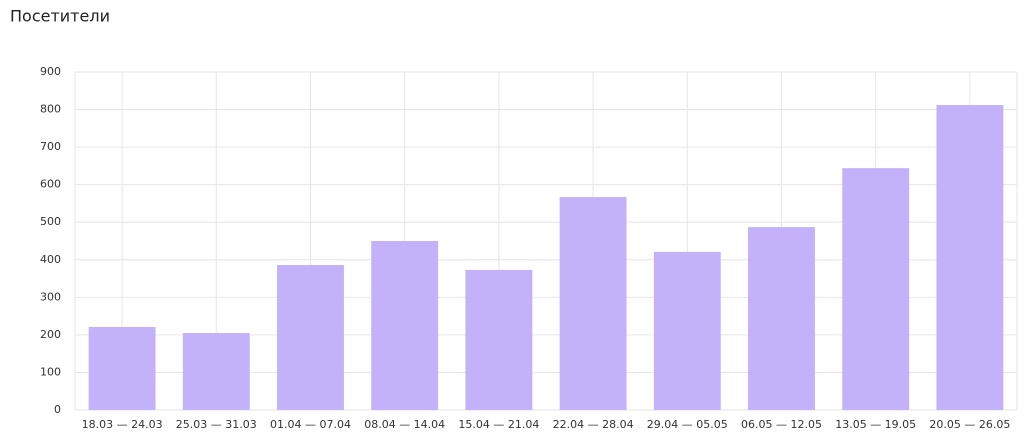 This screenshot has width=1034, height=440. I want to click on y-tick-label: 900, so click(50, 71).